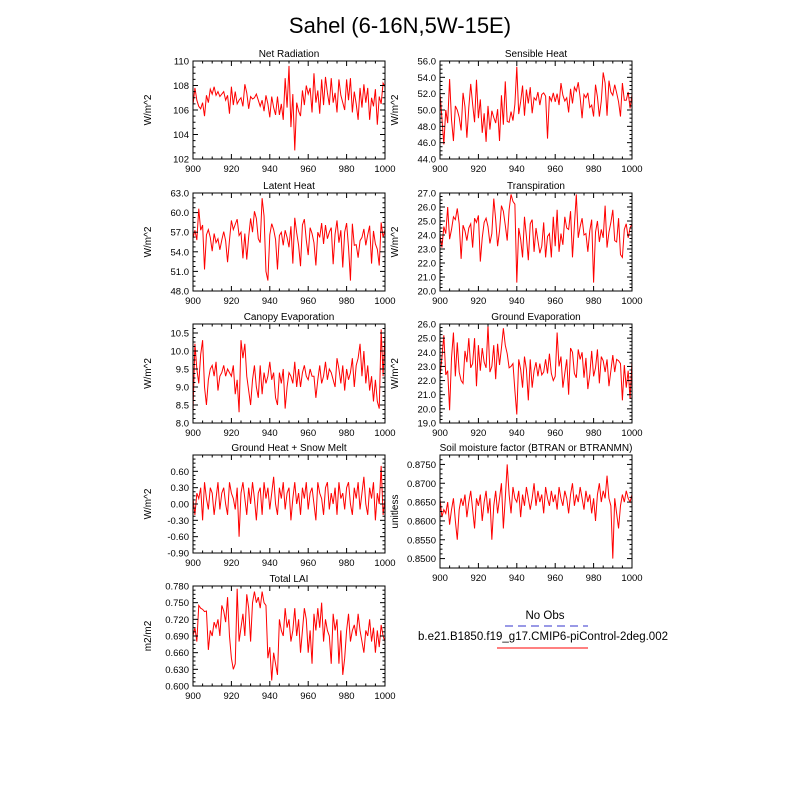 The image size is (800, 800). Describe the element at coordinates (180, 352) in the screenshot. I see `y-tick-label: 10.0` at that location.